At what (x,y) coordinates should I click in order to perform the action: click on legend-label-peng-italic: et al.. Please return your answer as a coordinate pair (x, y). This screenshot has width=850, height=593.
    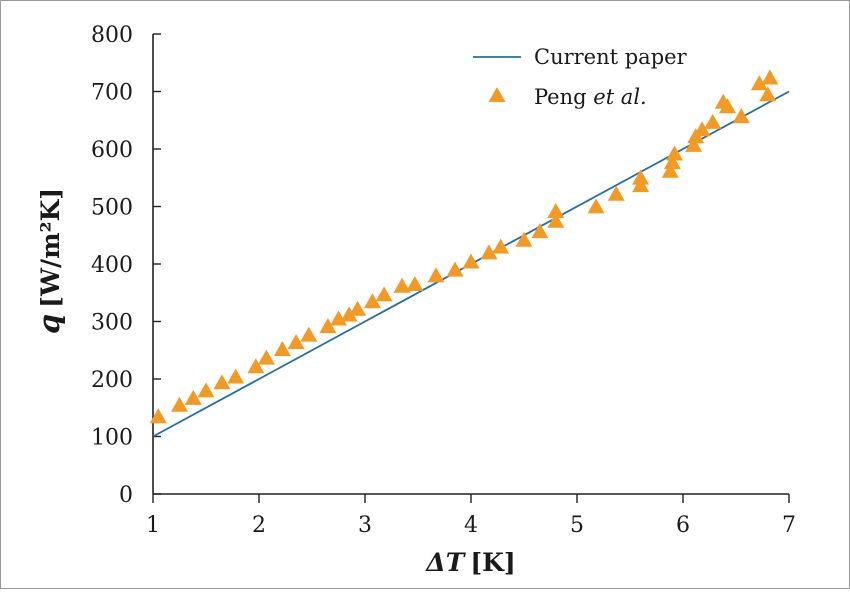
    Looking at the image, I should click on (619, 97).